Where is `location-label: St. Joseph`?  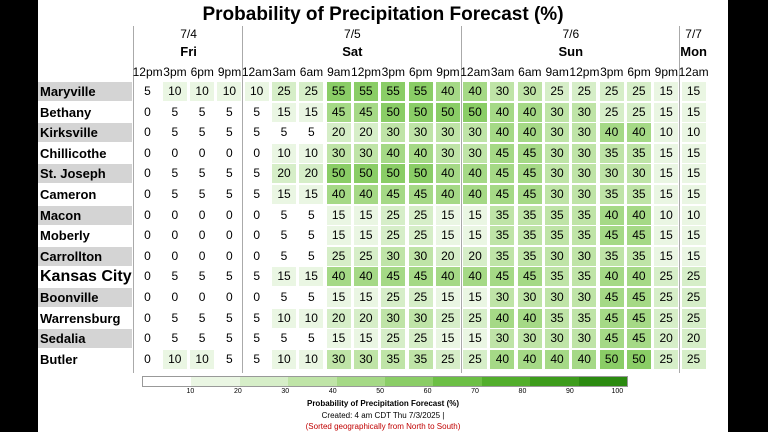 location-label: St. Joseph is located at coordinates (85, 174).